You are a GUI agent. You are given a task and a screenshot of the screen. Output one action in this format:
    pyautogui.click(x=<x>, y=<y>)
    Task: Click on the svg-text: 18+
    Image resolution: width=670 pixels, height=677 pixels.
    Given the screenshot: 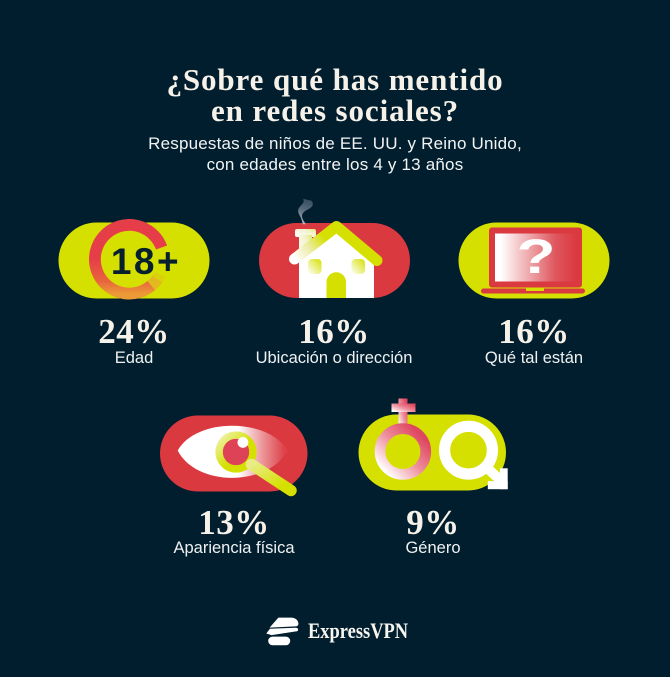 What is the action you would take?
    pyautogui.click(x=146, y=261)
    